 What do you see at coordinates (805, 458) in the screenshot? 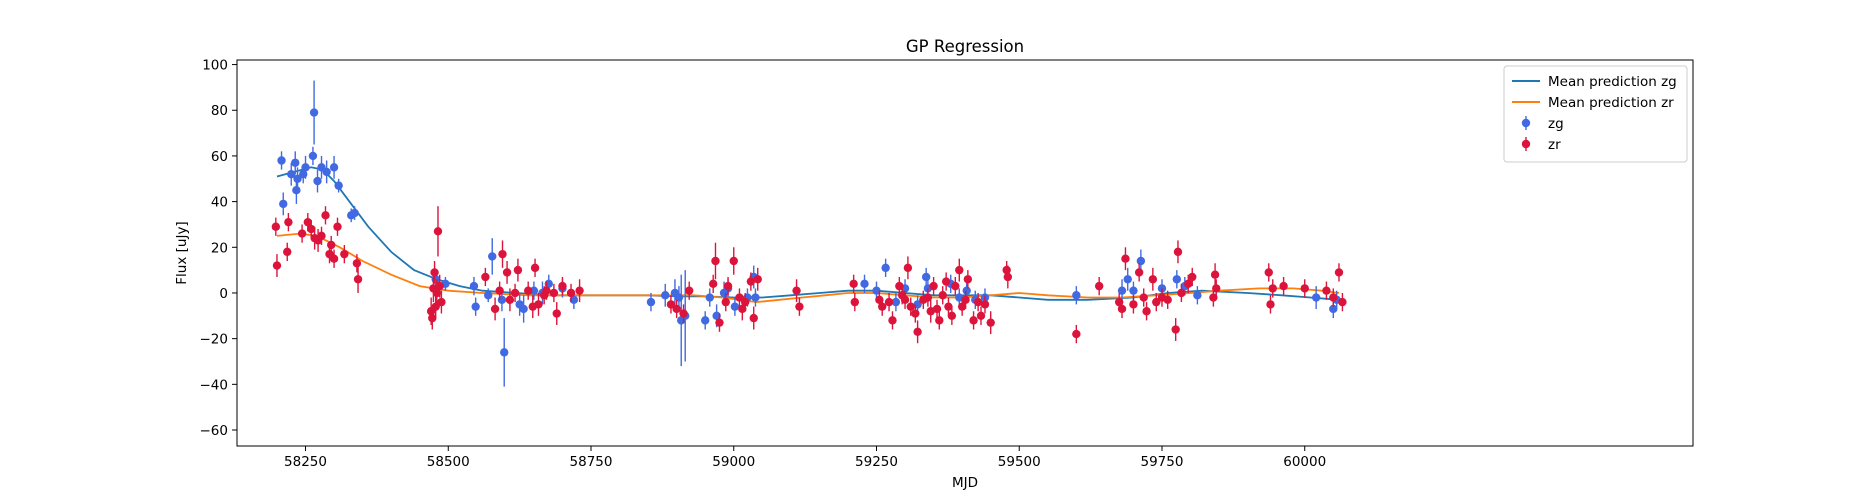
I see `x-axis: 58250 58500 58750 59000 59250 59500 59750 60000` at bounding box center [805, 458].